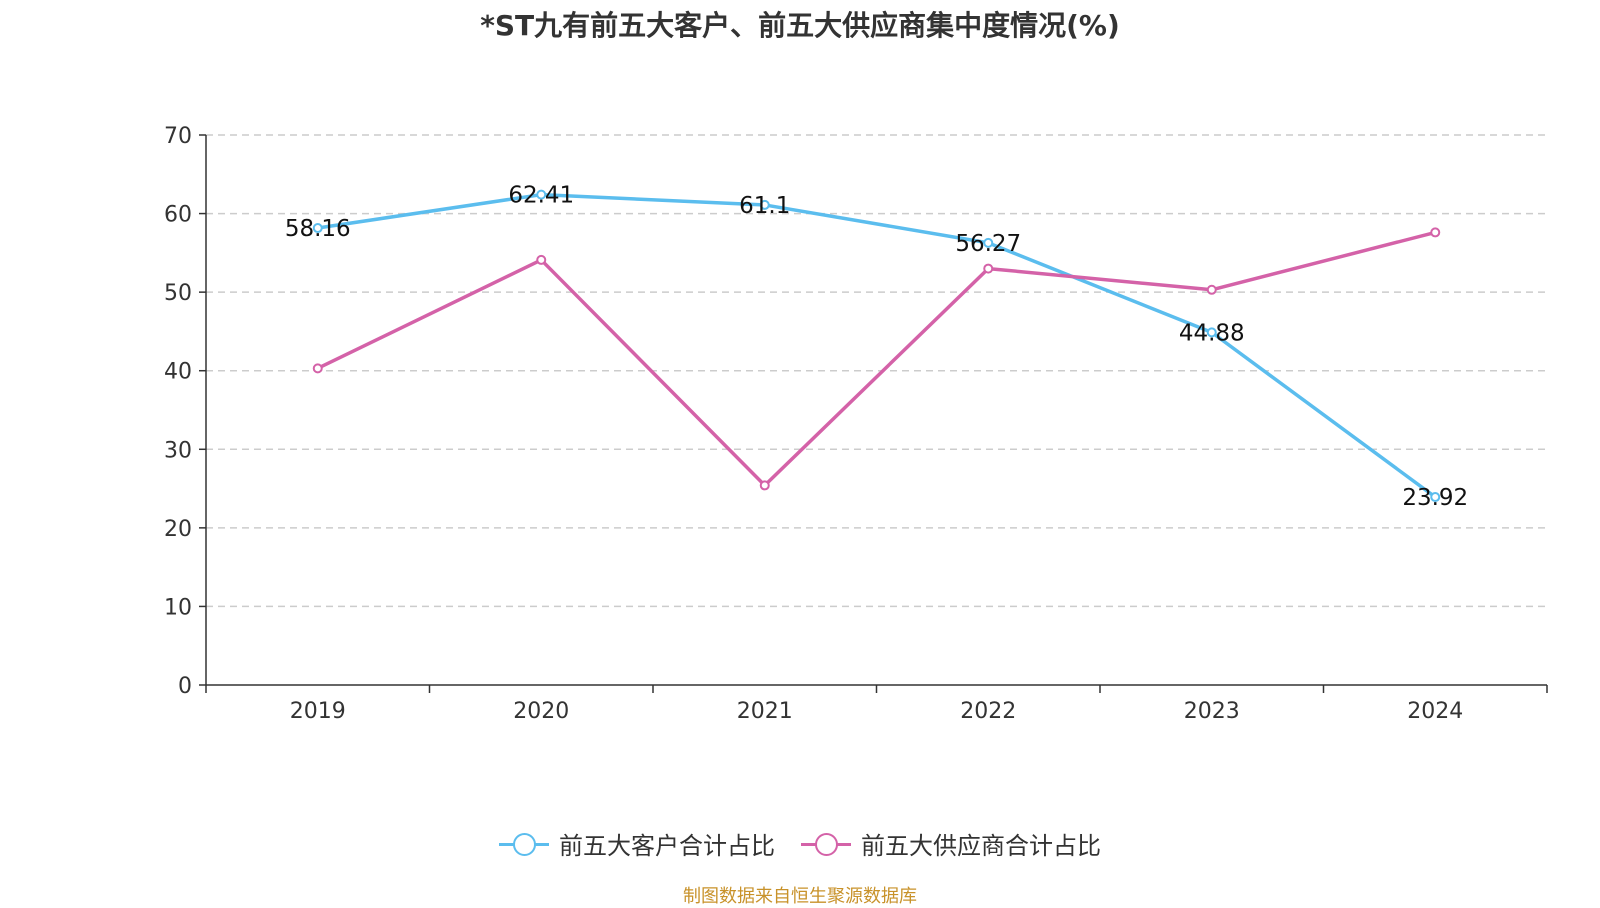 The height and width of the screenshot is (908, 1600). Describe the element at coordinates (178, 136) in the screenshot. I see `y-tick-label: 70` at that location.